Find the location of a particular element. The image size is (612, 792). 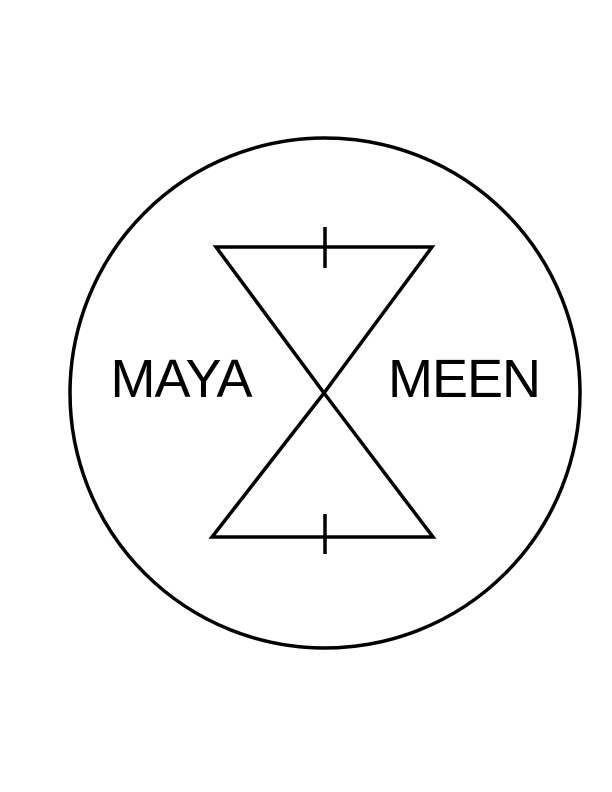

label-maya: MAYA is located at coordinates (181, 379).